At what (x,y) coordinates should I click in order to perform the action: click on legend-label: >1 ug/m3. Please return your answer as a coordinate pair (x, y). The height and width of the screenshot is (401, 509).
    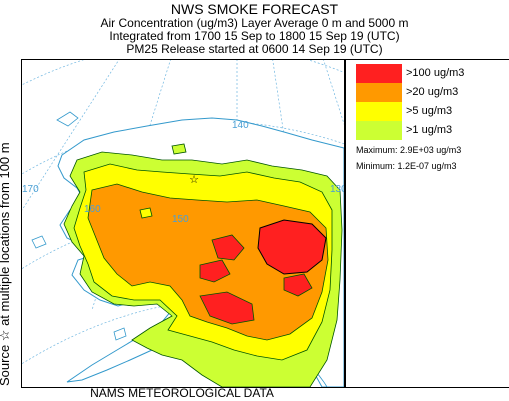
    Looking at the image, I should click on (429, 130).